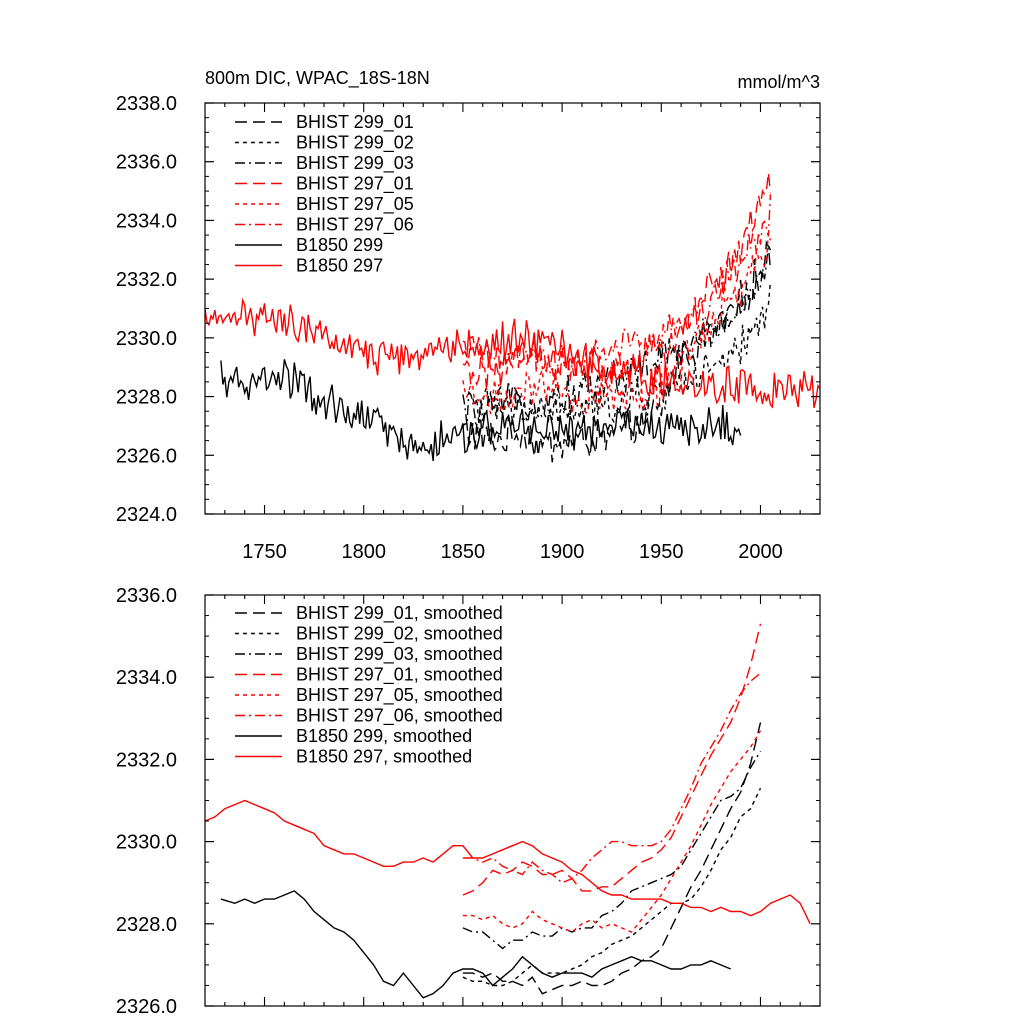  I want to click on top-ytick-label: 2326.0, so click(146, 456).